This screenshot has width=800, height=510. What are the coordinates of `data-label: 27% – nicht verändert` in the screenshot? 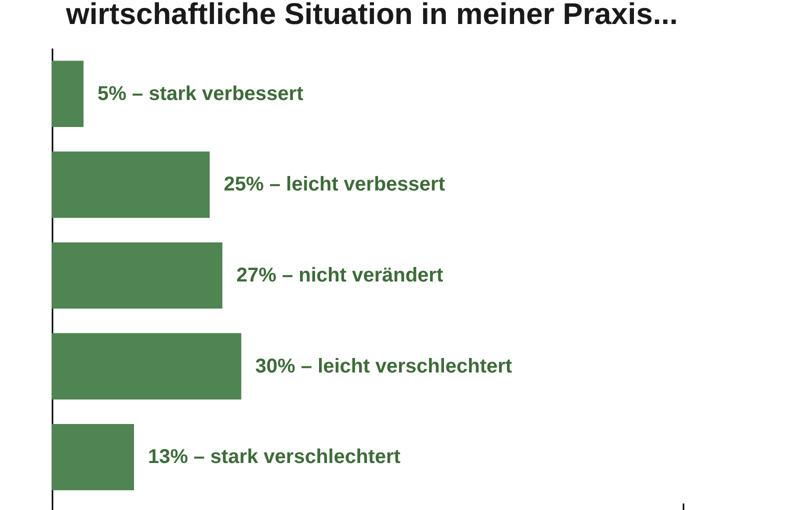 It's located at (340, 275).